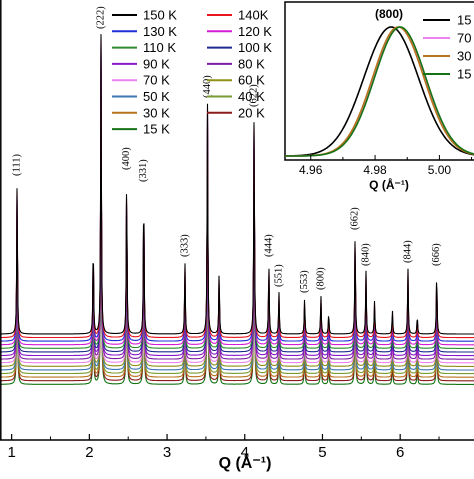 Image resolution: width=474 pixels, height=479 pixels. I want to click on inset-legend-label: 30, so click(464, 56).